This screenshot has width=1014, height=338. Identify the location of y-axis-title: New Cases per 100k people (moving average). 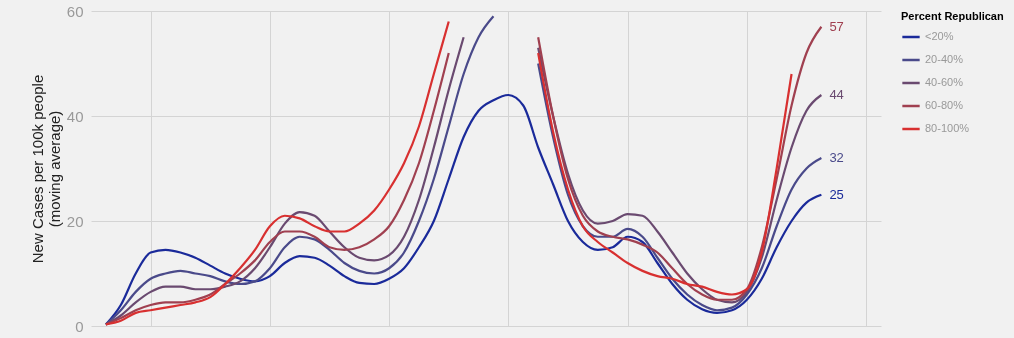
(45, 169).